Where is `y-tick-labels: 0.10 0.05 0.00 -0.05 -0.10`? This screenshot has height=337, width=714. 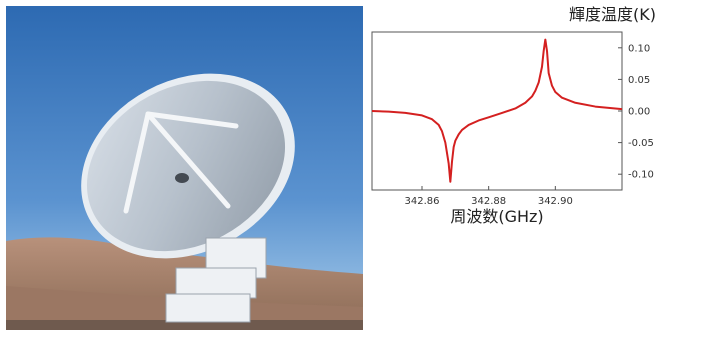 y-tick-labels: 0.10 0.05 0.00 -0.05 -0.10 is located at coordinates (641, 111).